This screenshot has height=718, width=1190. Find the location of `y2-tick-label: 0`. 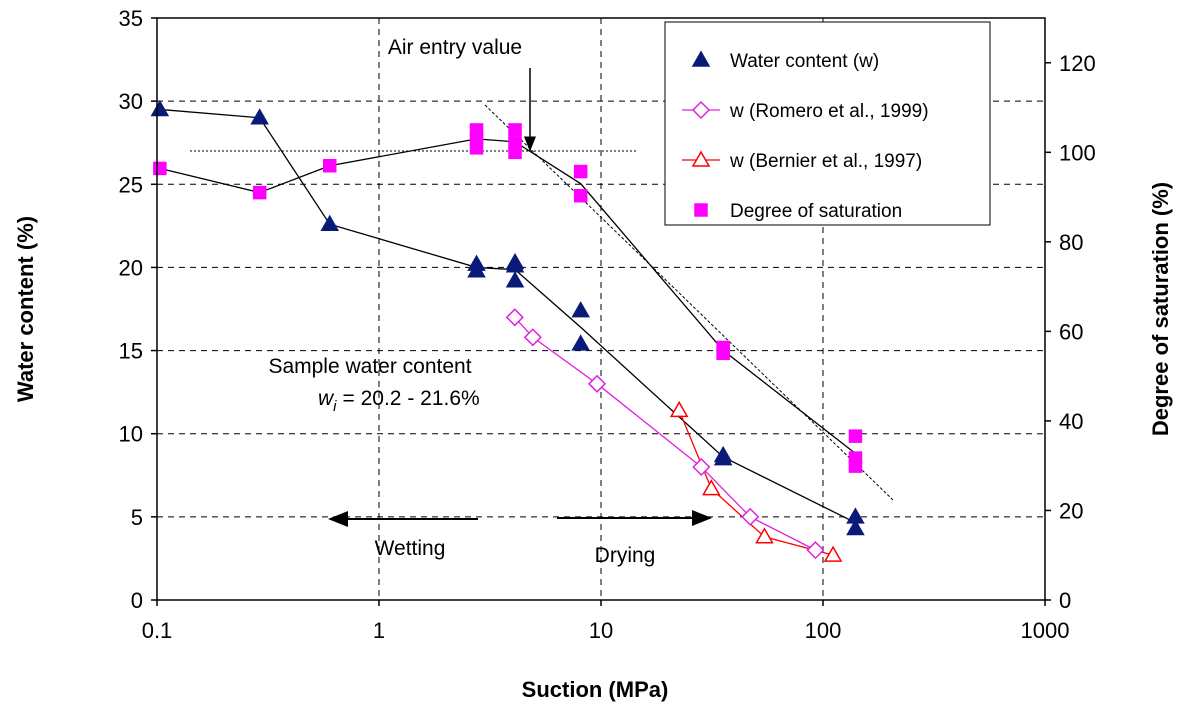

y2-tick-label: 0 is located at coordinates (1065, 600).